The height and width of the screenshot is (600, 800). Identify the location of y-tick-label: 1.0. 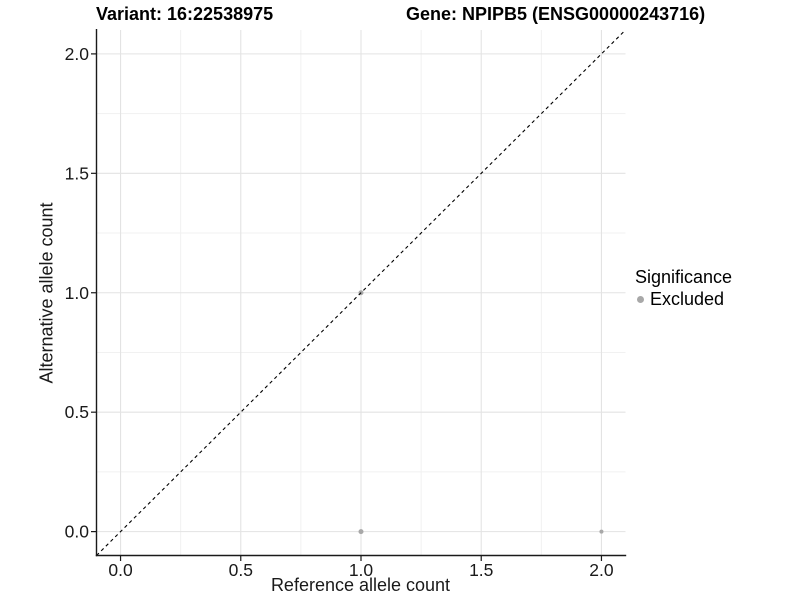
(77, 293).